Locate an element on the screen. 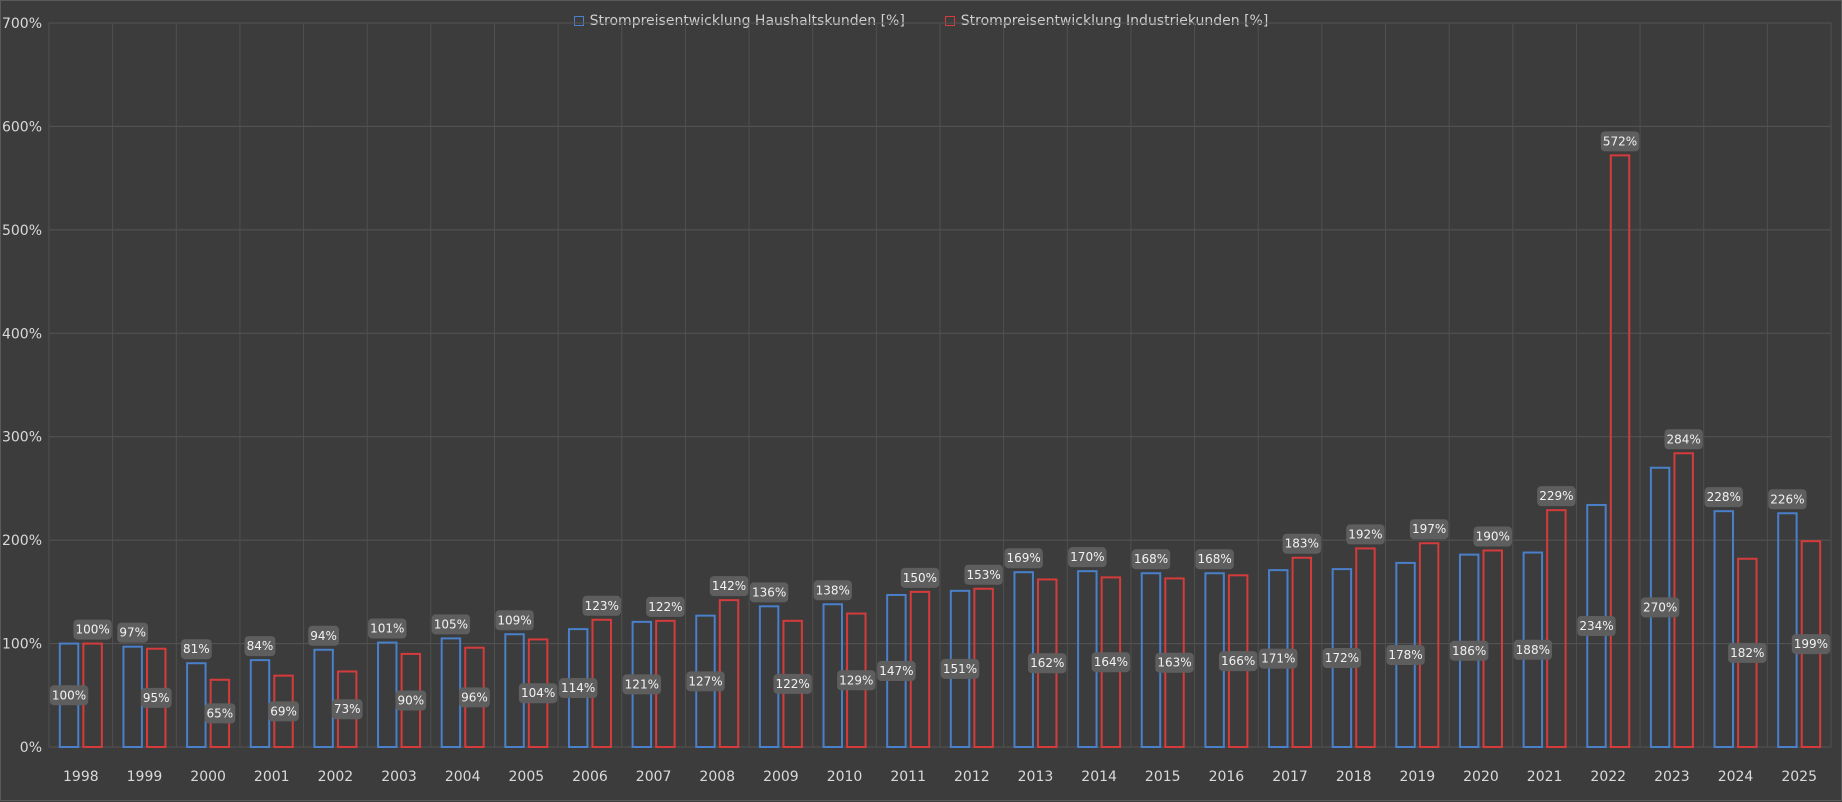 This screenshot has width=1842, height=802. data-label-text: 122% is located at coordinates (665, 607).